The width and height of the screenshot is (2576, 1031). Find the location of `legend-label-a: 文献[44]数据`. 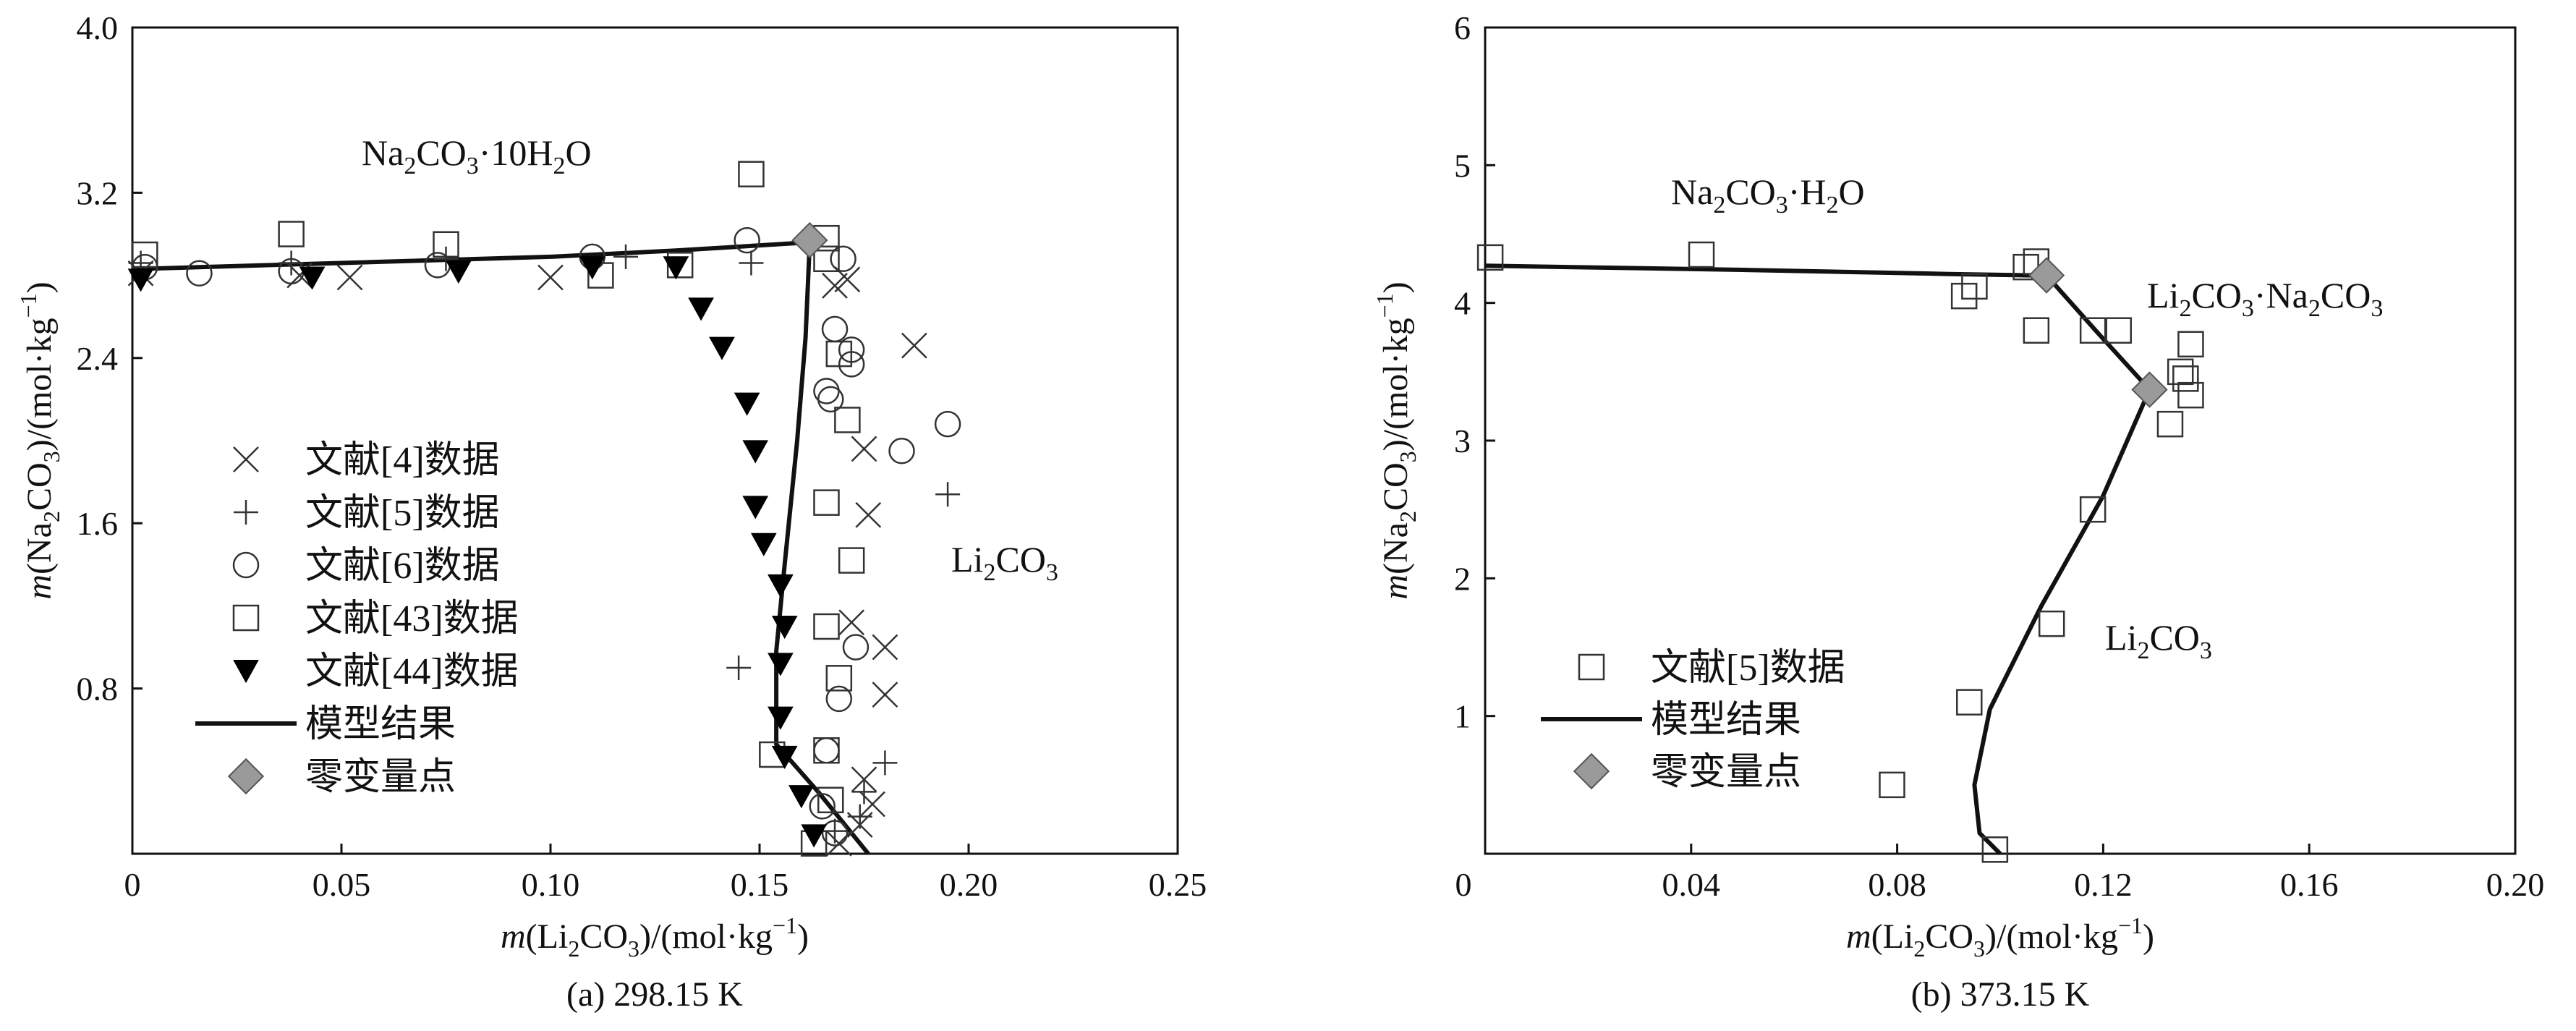

legend-label-a: 文献[44]数据 is located at coordinates (412, 671).